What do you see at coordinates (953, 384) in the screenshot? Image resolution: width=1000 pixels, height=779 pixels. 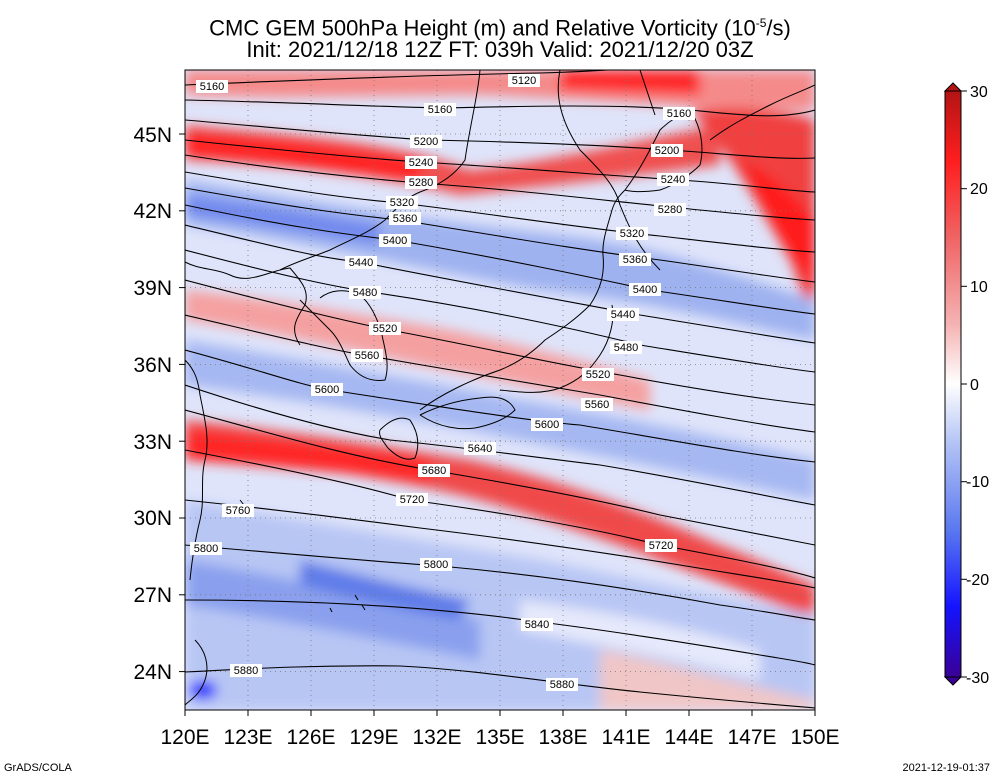 I see `colorbar-bar` at bounding box center [953, 384].